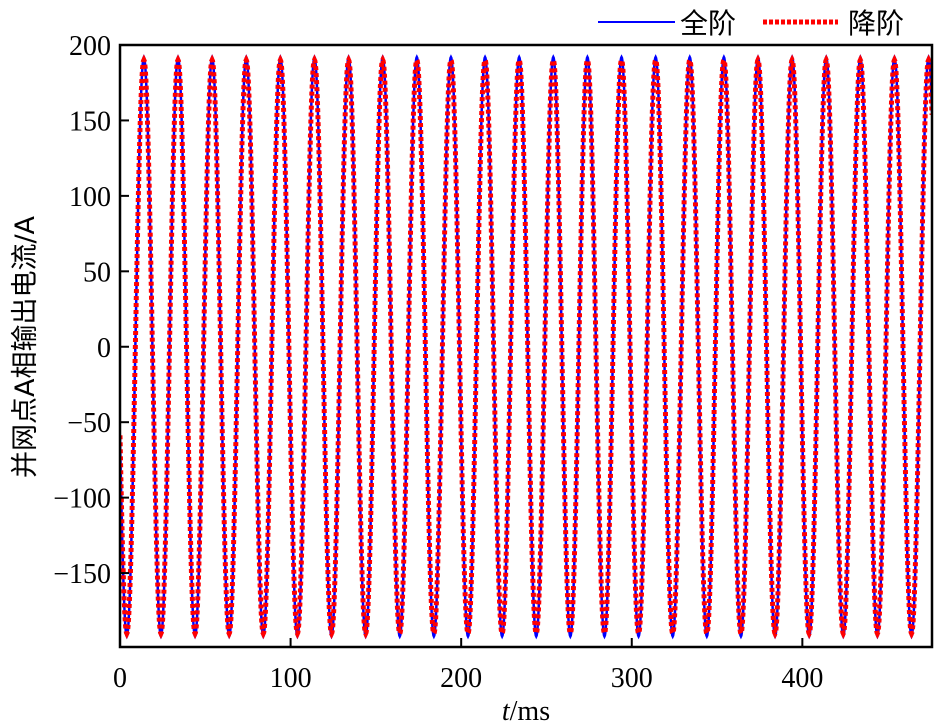 This screenshot has height=726, width=937. Describe the element at coordinates (461, 678) in the screenshot. I see `x-tick-label: 200` at that location.